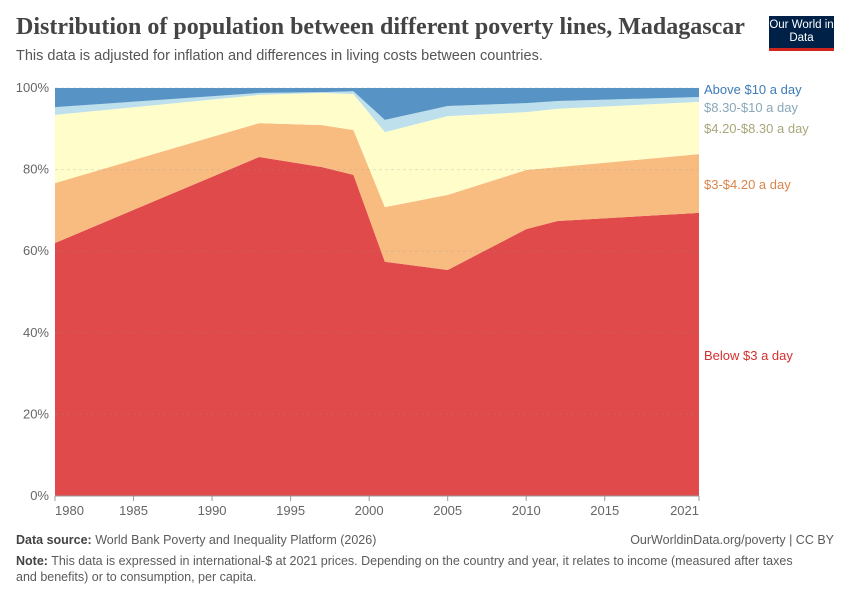 Image resolution: width=850 pixels, height=600 pixels. Describe the element at coordinates (801, 33) in the screenshot. I see `owid-logo: Our World in Data` at that location.